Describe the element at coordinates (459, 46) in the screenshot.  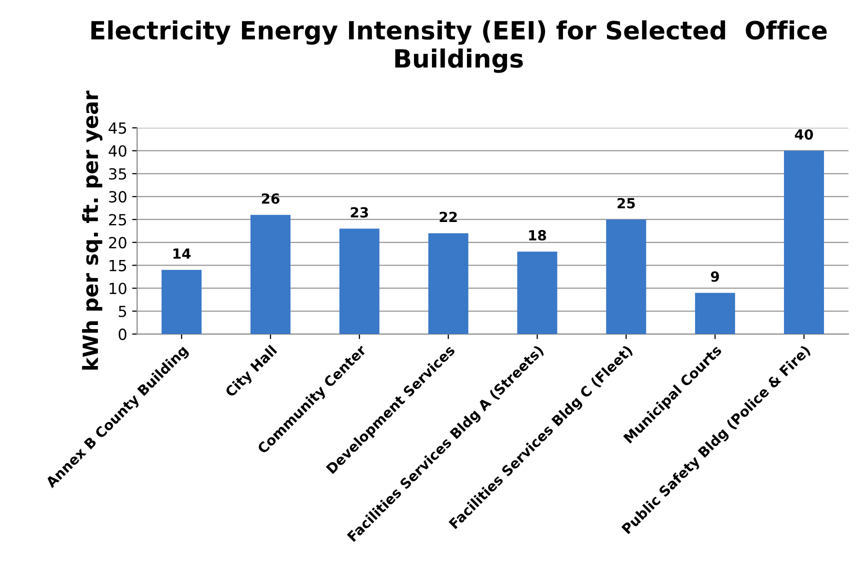
I see `chart-title: Electricity Energy Intensity (EEI) for Selected Office Buildings` at that location.